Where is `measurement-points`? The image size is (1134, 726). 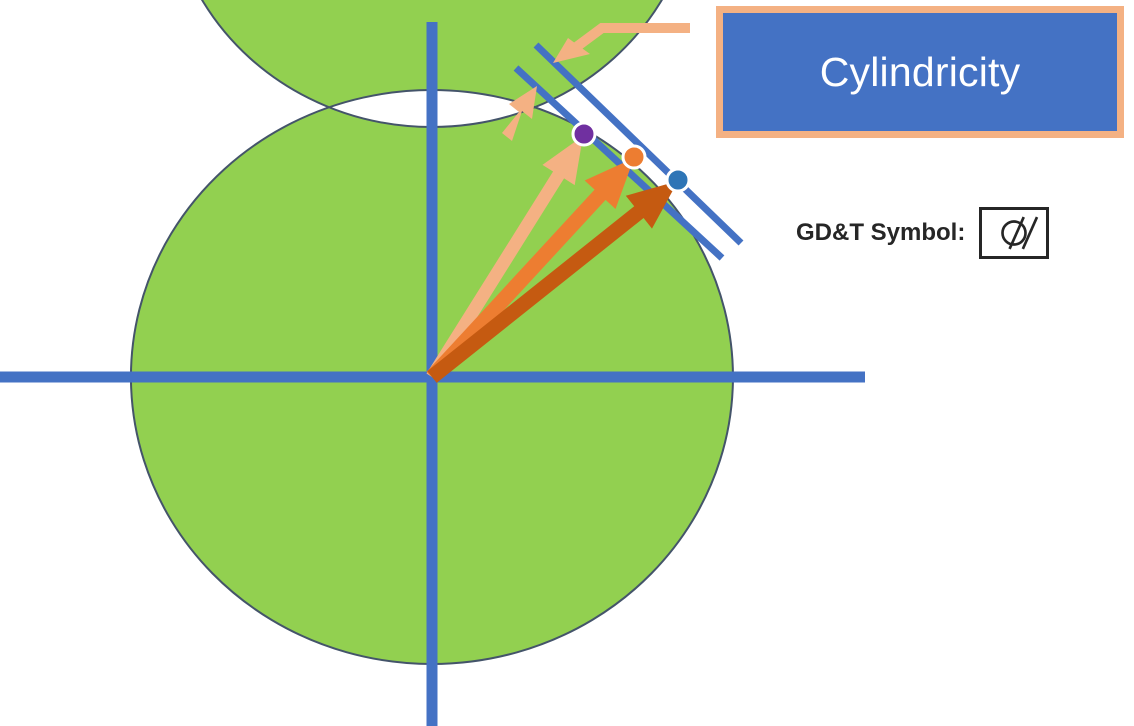
measurement-points is located at coordinates (631, 157).